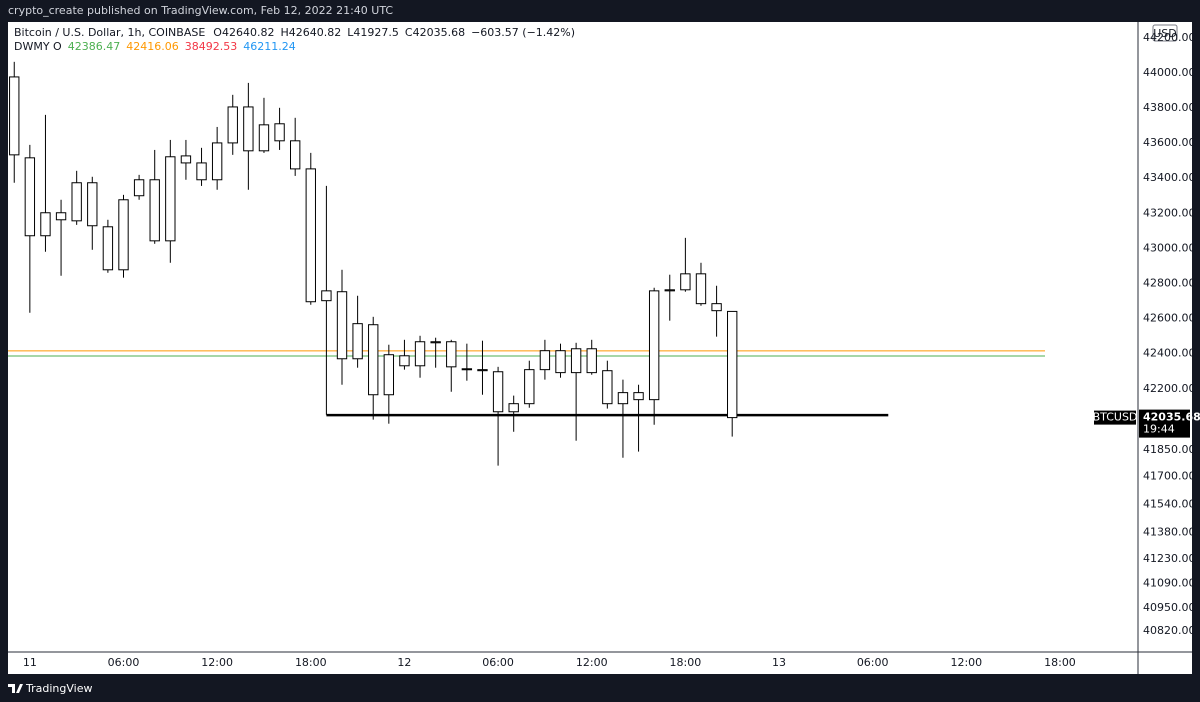 The height and width of the screenshot is (702, 1200). Describe the element at coordinates (523, 32) in the screenshot. I see `change: −603.57 (−1.42%)` at that location.